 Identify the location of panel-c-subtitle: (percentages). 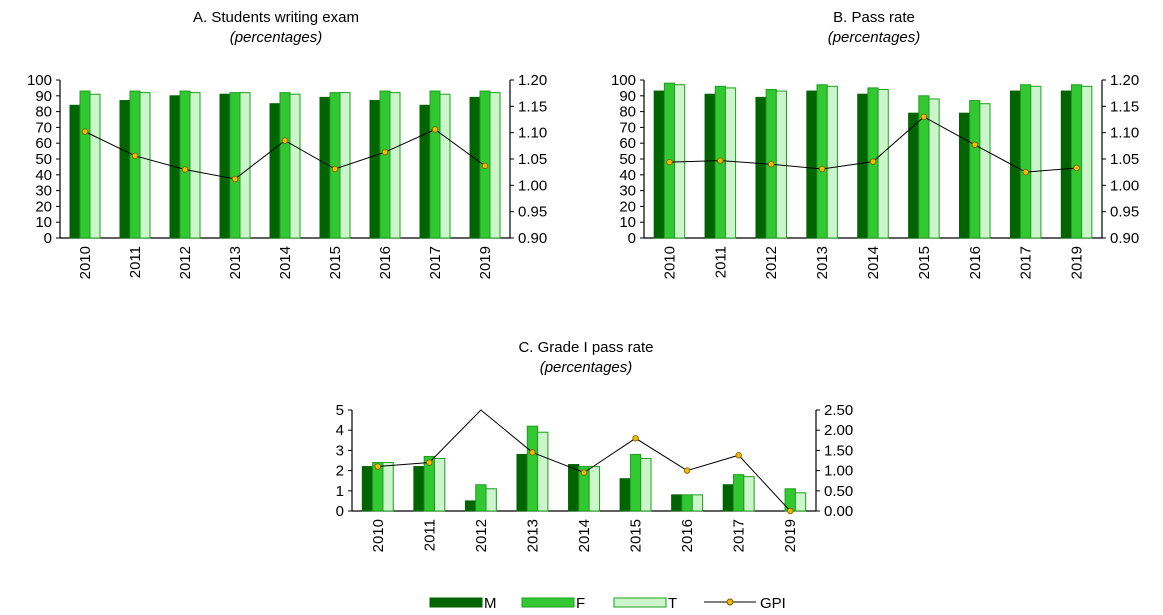
(586, 367).